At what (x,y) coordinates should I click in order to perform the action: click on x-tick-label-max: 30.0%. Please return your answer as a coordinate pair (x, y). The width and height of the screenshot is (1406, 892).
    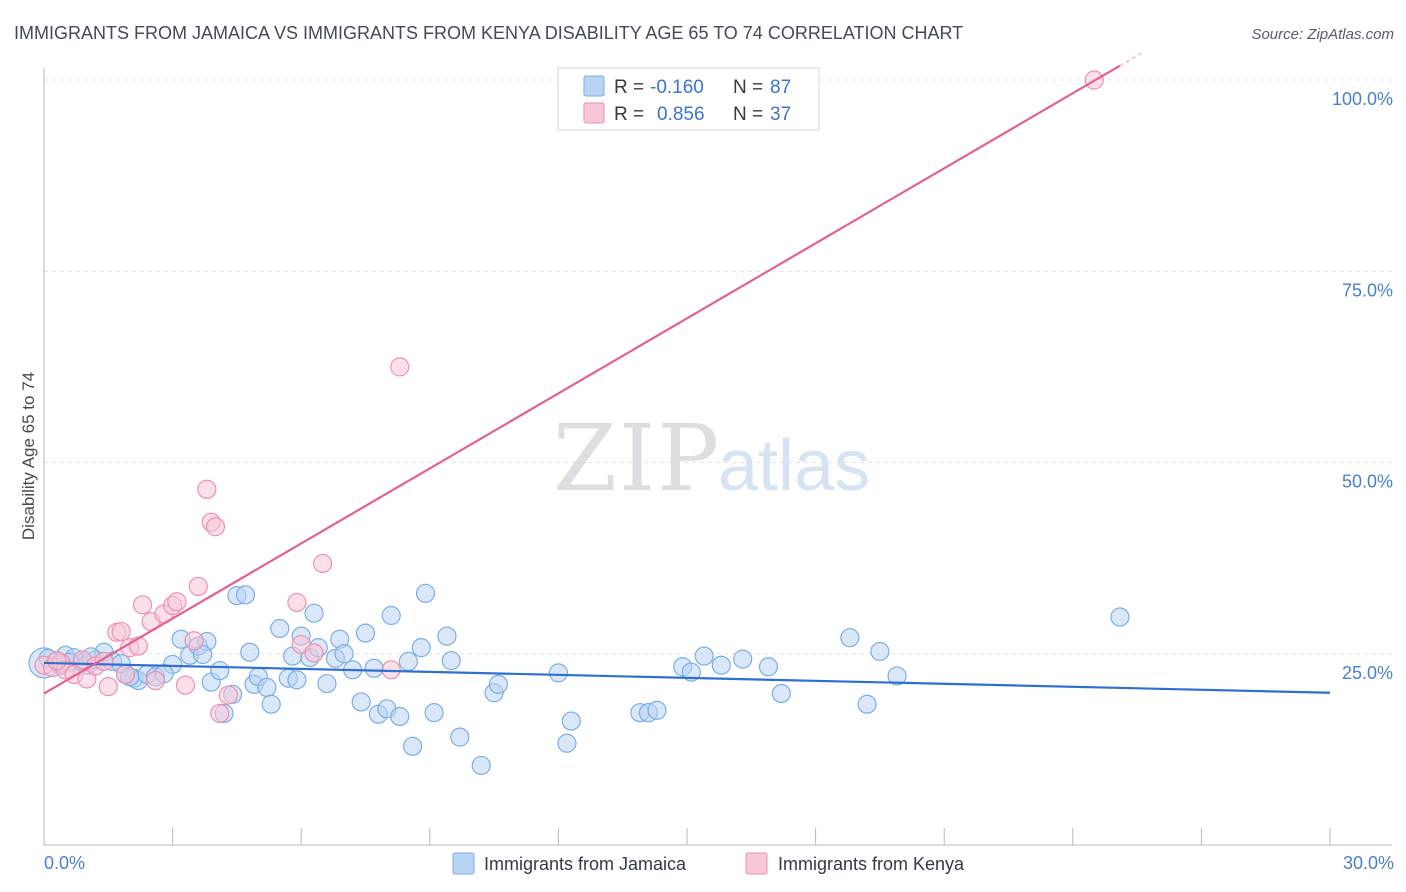
    Looking at the image, I should click on (1368, 863).